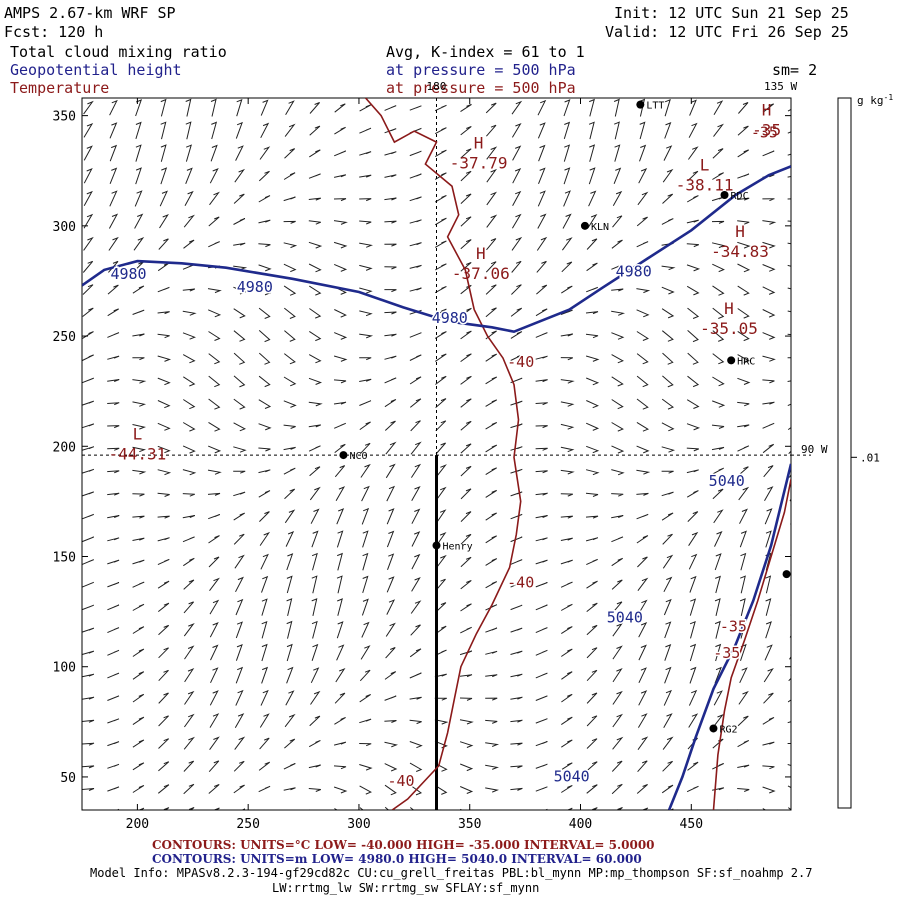 This screenshot has height=900, width=900. What do you see at coordinates (401, 781) in the screenshot?
I see `temperature-contour-label: -40` at bounding box center [401, 781].